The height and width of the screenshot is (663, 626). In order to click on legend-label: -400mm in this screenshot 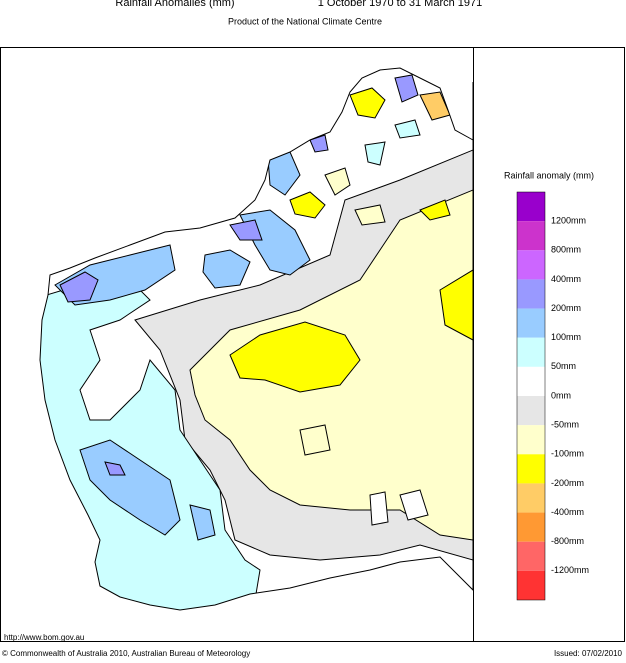, I will do `click(567, 512)`.